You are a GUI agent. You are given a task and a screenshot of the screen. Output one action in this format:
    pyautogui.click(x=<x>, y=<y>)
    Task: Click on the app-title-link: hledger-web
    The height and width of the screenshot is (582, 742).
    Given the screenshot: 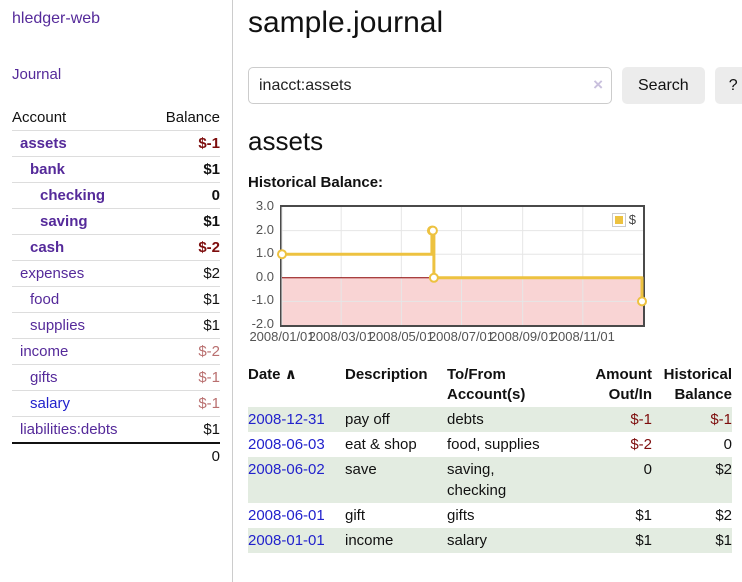 What is the action you would take?
    pyautogui.click(x=56, y=18)
    